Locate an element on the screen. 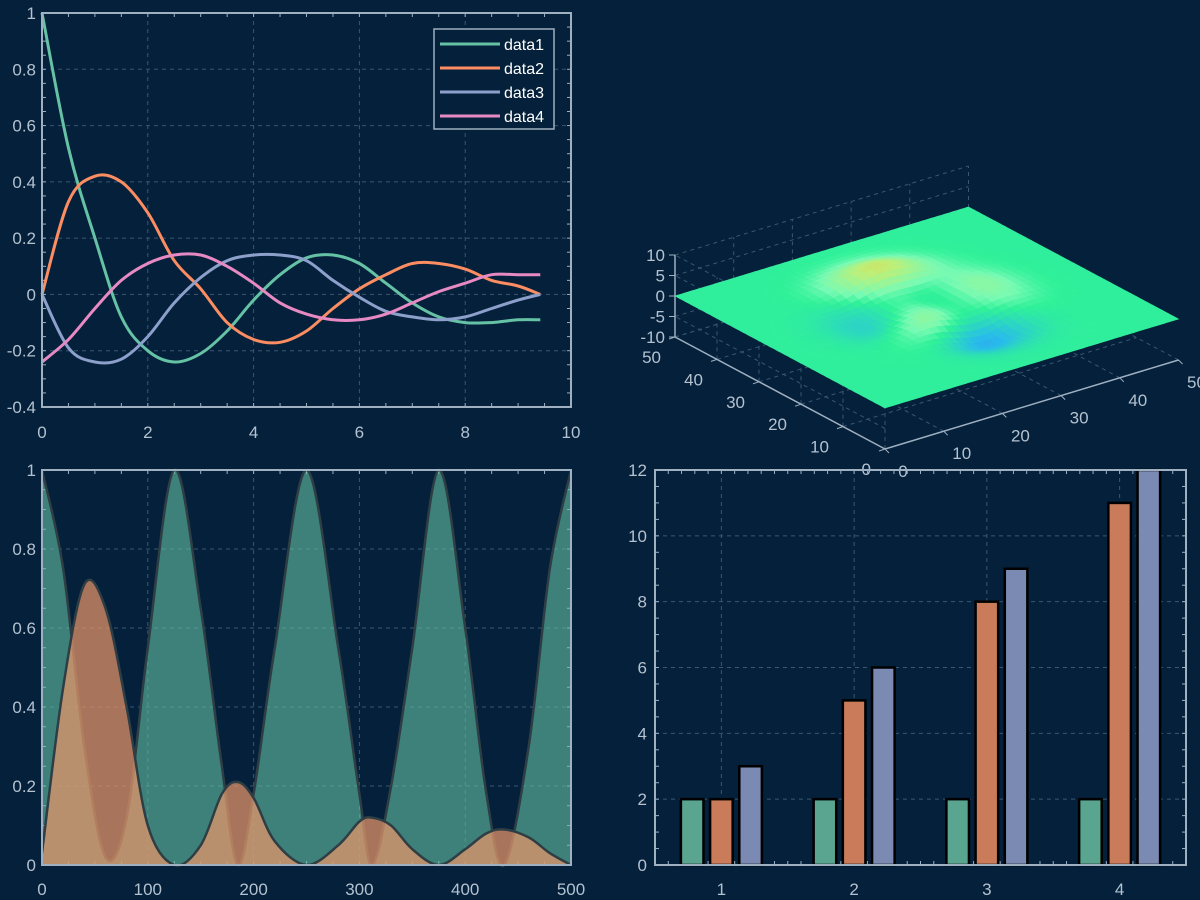  x-tick-label: 8 is located at coordinates (464, 432).